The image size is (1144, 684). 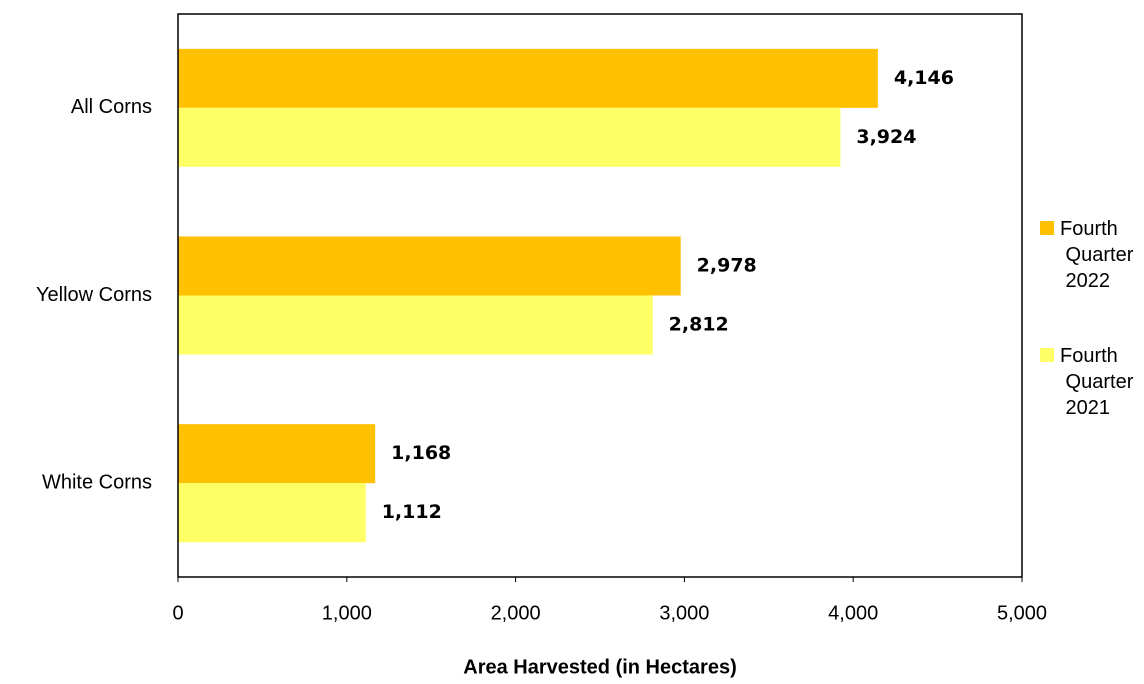 What do you see at coordinates (1022, 613) in the screenshot?
I see `x-tick-label: 5,000` at bounding box center [1022, 613].